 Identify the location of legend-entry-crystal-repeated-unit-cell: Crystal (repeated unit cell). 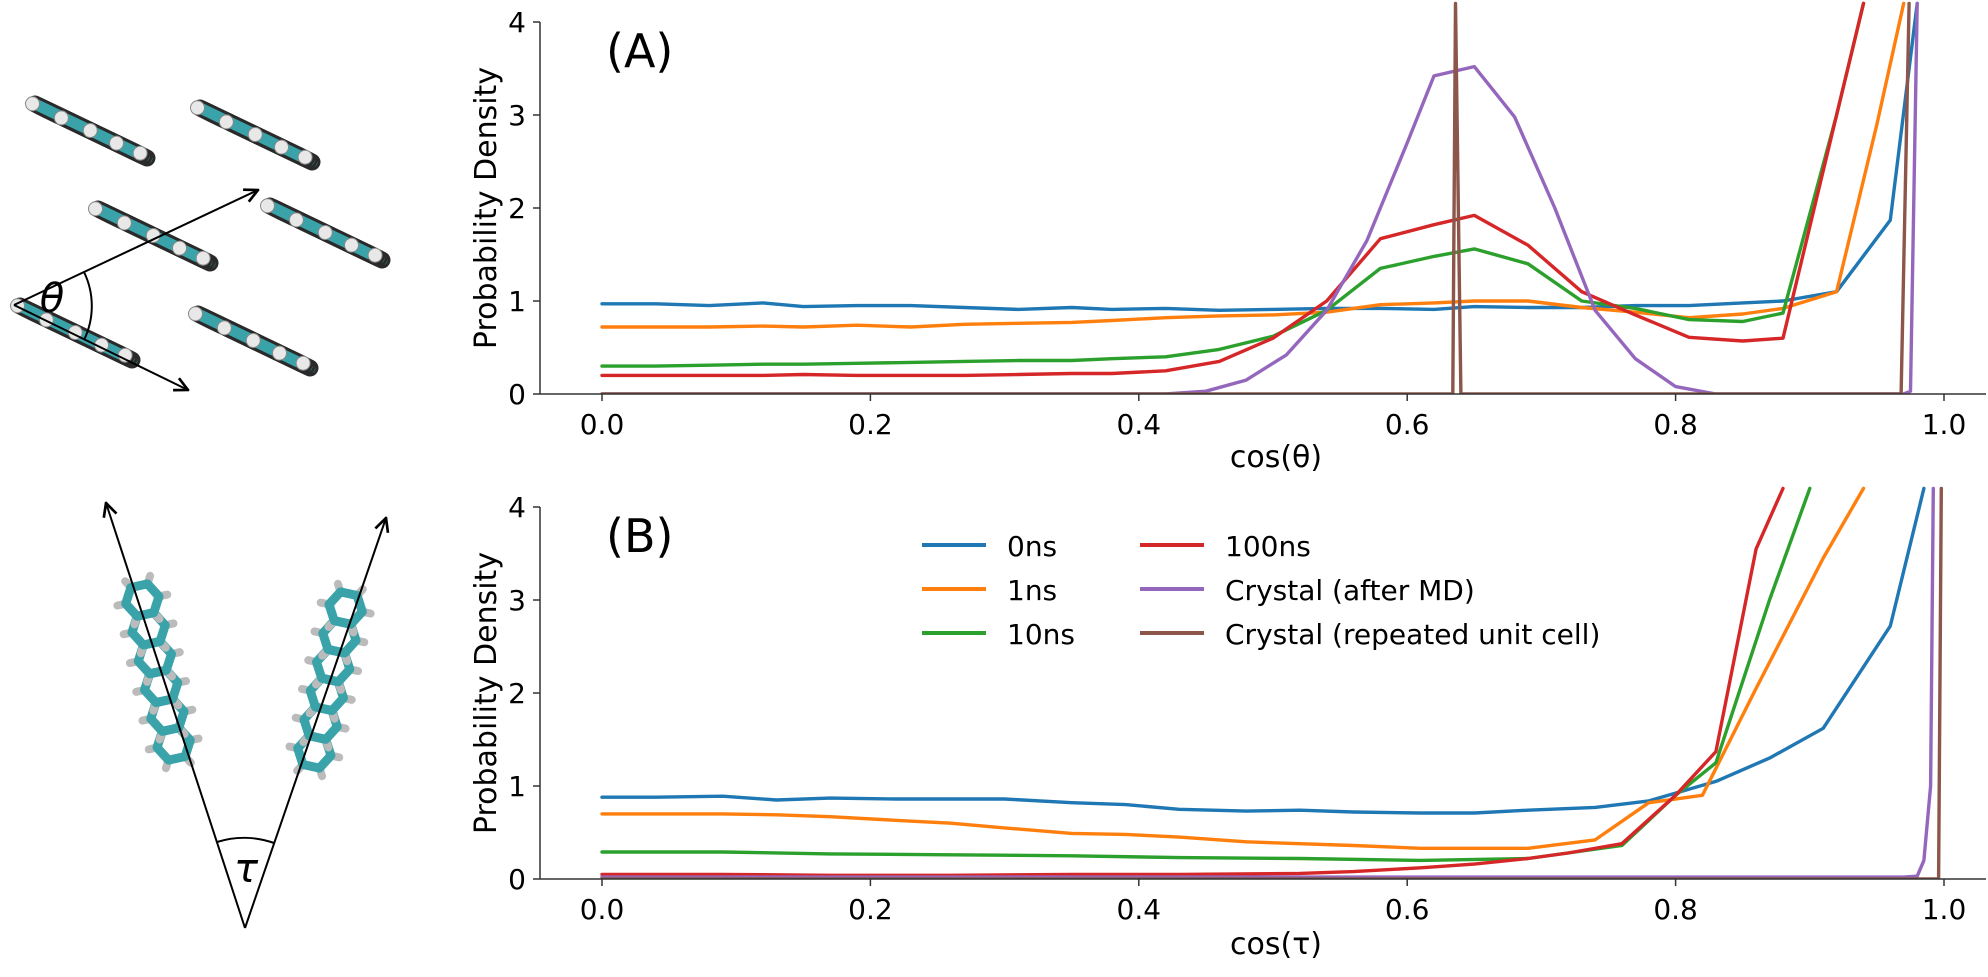
(1370, 634).